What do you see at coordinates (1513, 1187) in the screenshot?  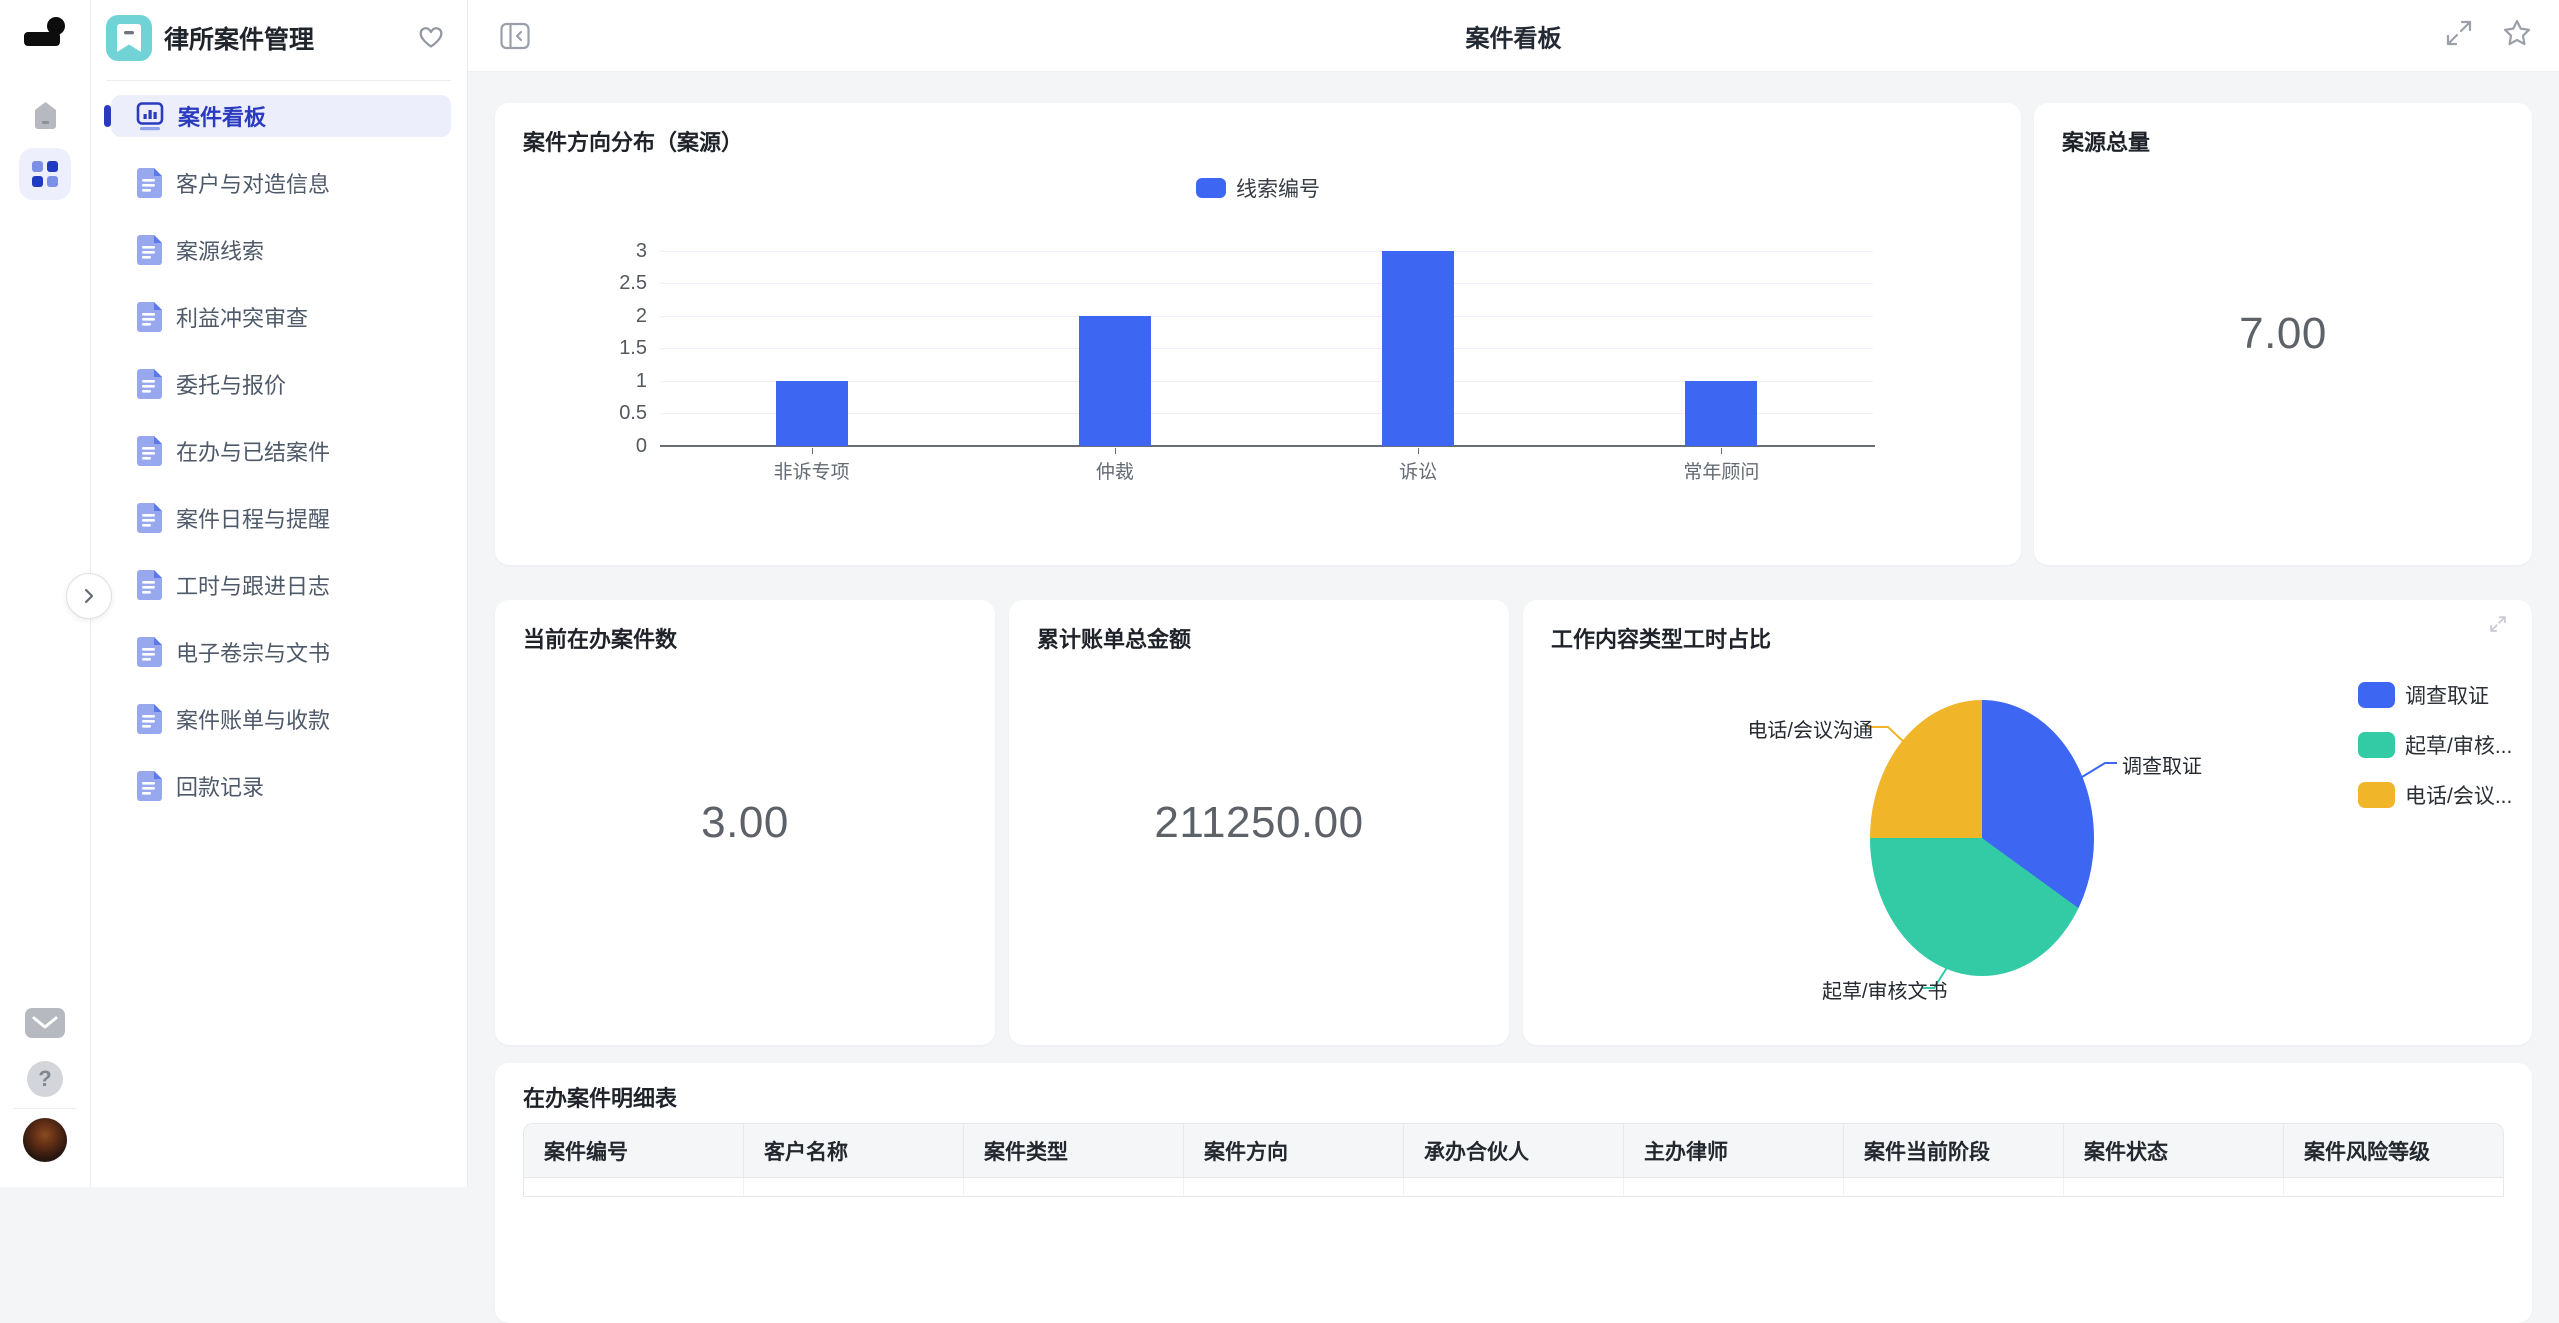 I see `table-row` at bounding box center [1513, 1187].